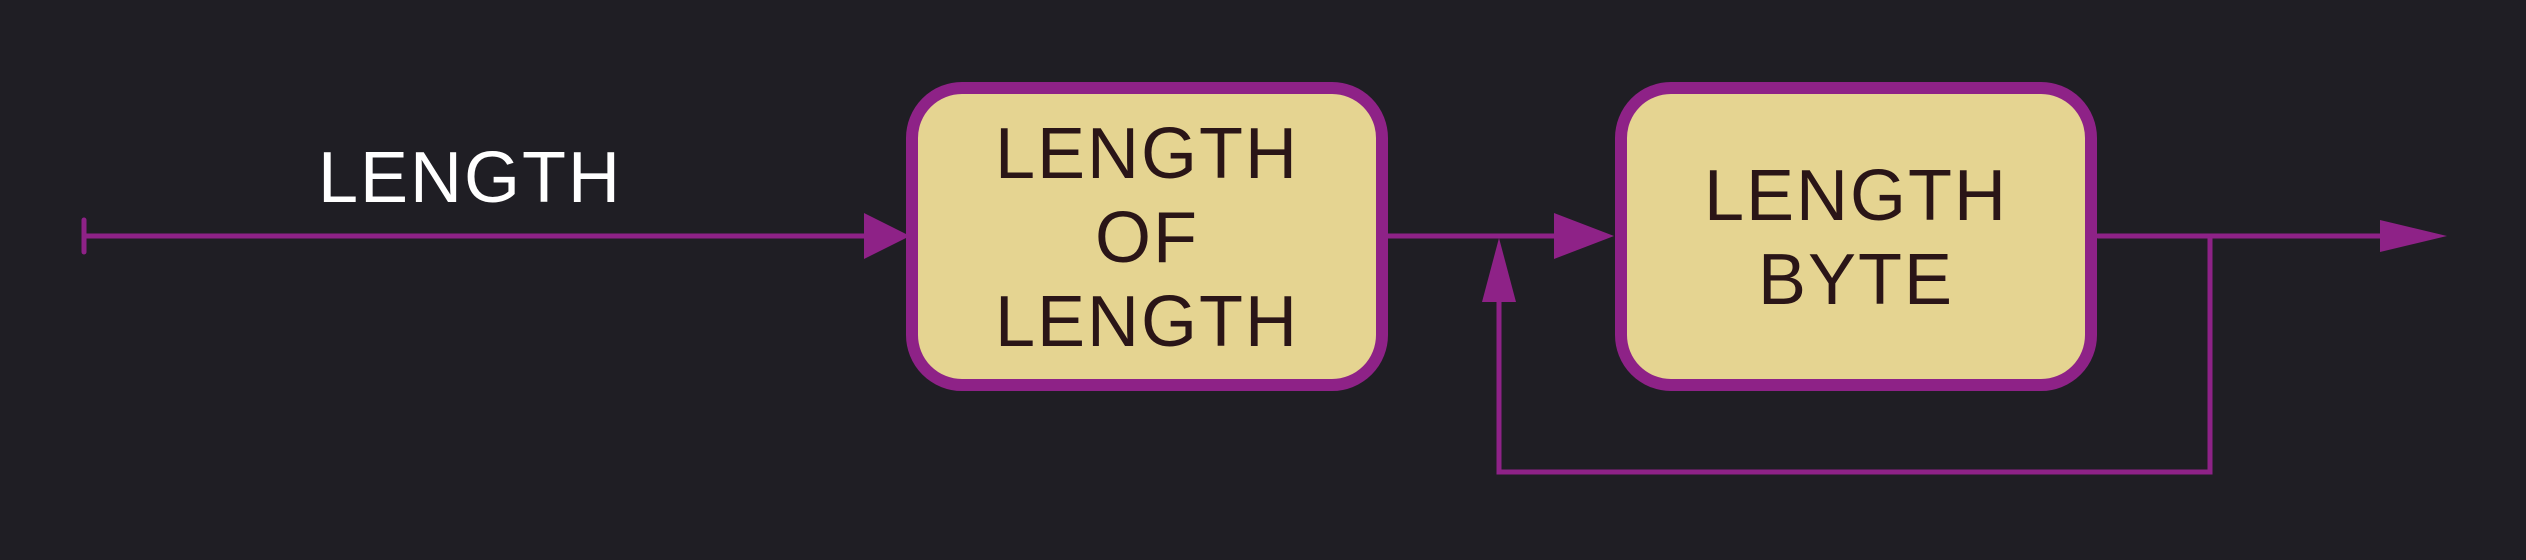  What do you see at coordinates (470, 178) in the screenshot?
I see `edge-label-length: LENGTH` at bounding box center [470, 178].